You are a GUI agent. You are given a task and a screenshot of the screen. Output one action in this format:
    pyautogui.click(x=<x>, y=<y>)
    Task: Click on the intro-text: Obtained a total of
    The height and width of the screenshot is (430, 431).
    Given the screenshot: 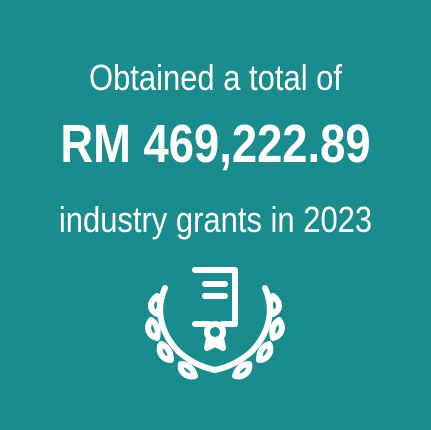 What is the action you would take?
    pyautogui.click(x=215, y=77)
    